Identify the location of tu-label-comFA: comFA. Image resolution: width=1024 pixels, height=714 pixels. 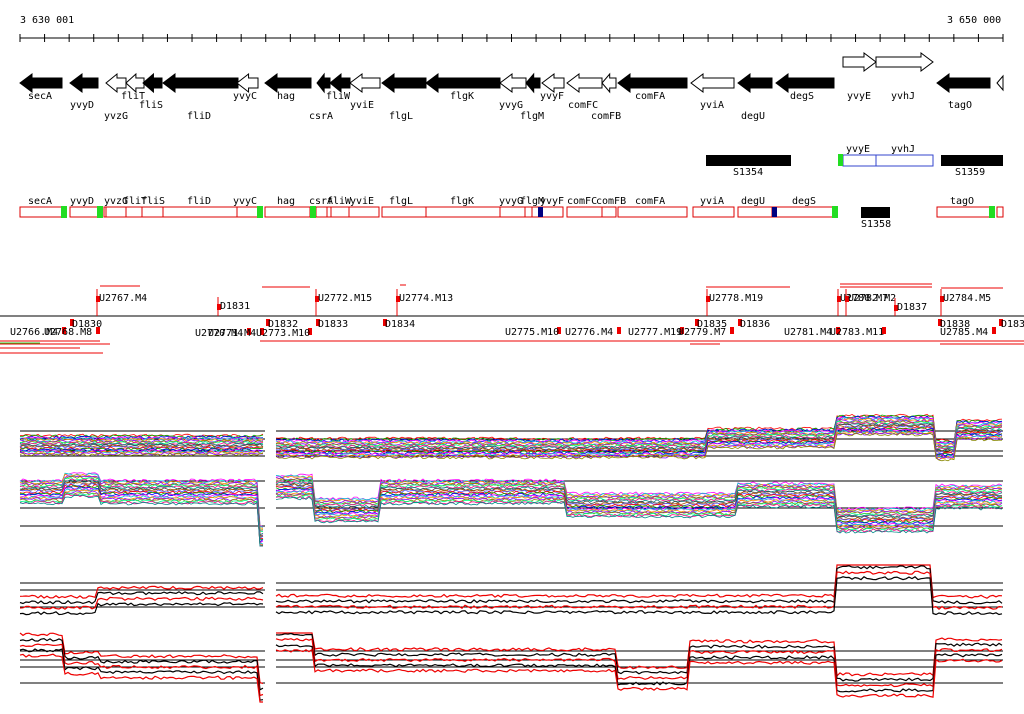
(650, 201).